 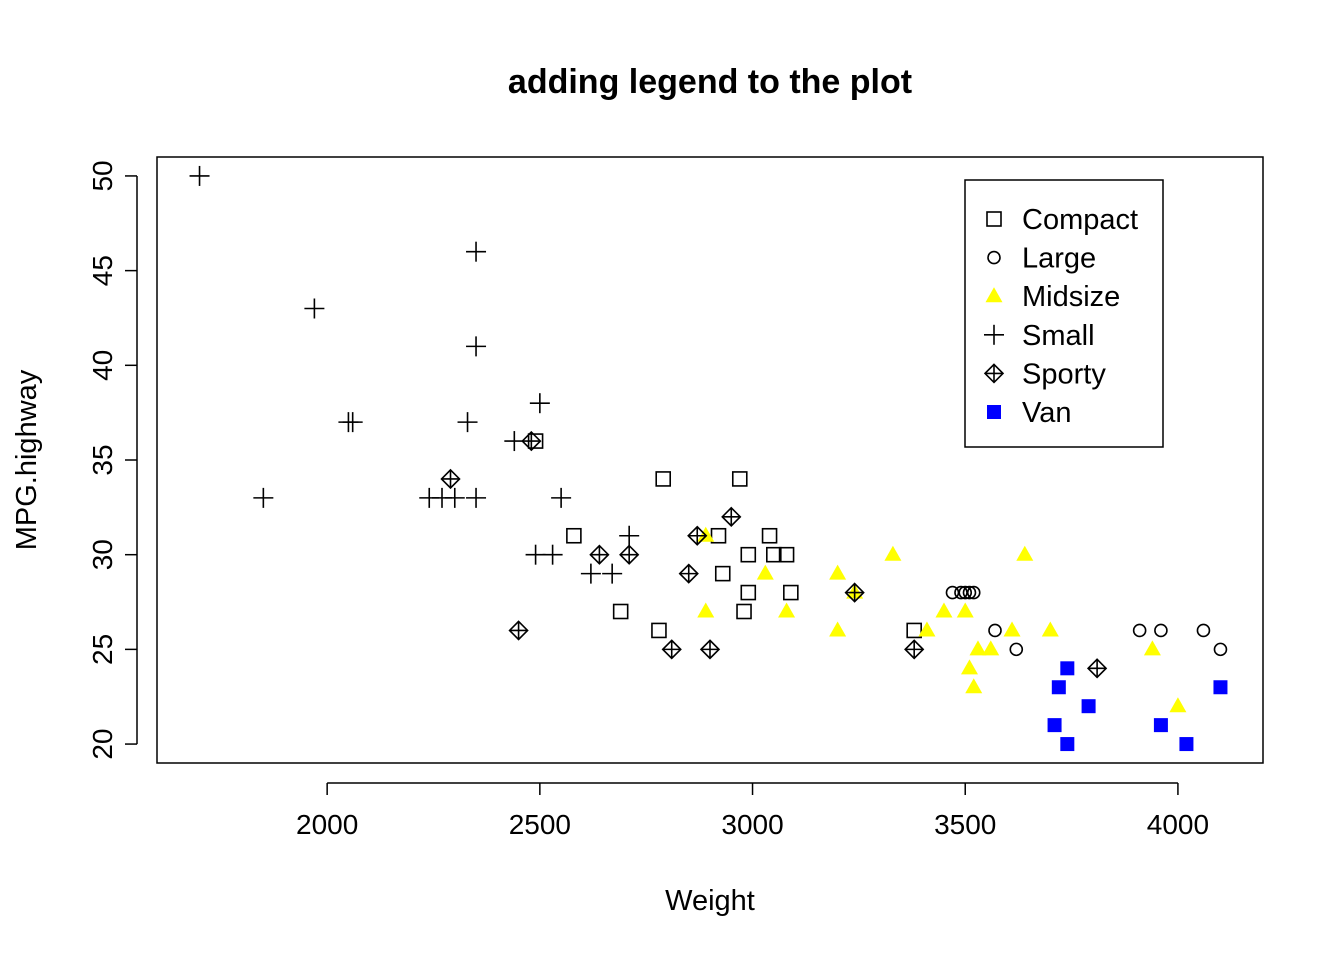 I want to click on x-tick-label: 4000, so click(x=1178, y=824).